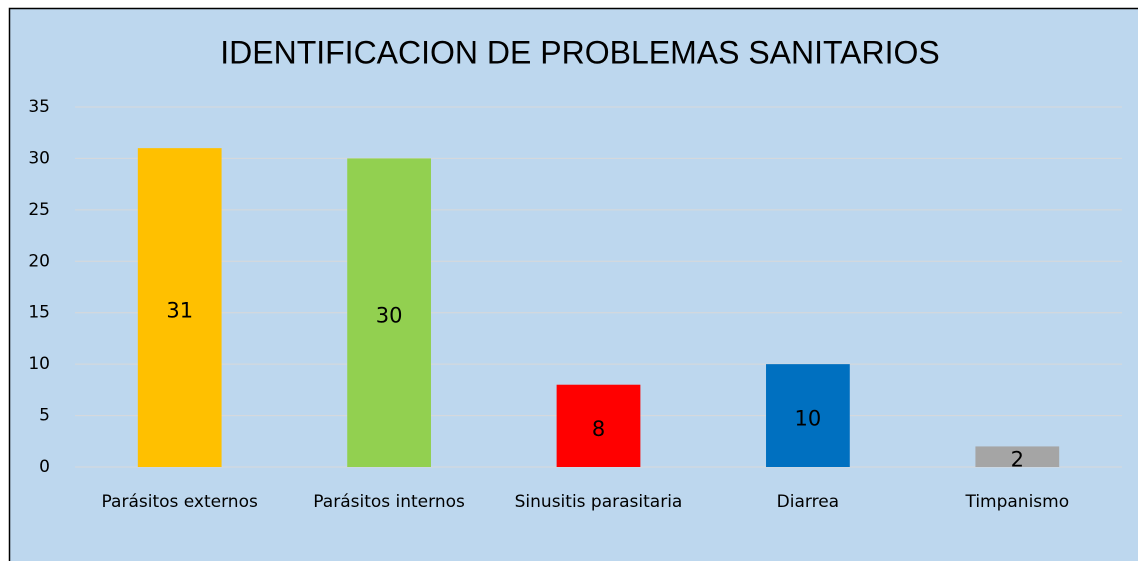 This screenshot has width=1138, height=561. I want to click on y-tick-label: 25, so click(39, 210).